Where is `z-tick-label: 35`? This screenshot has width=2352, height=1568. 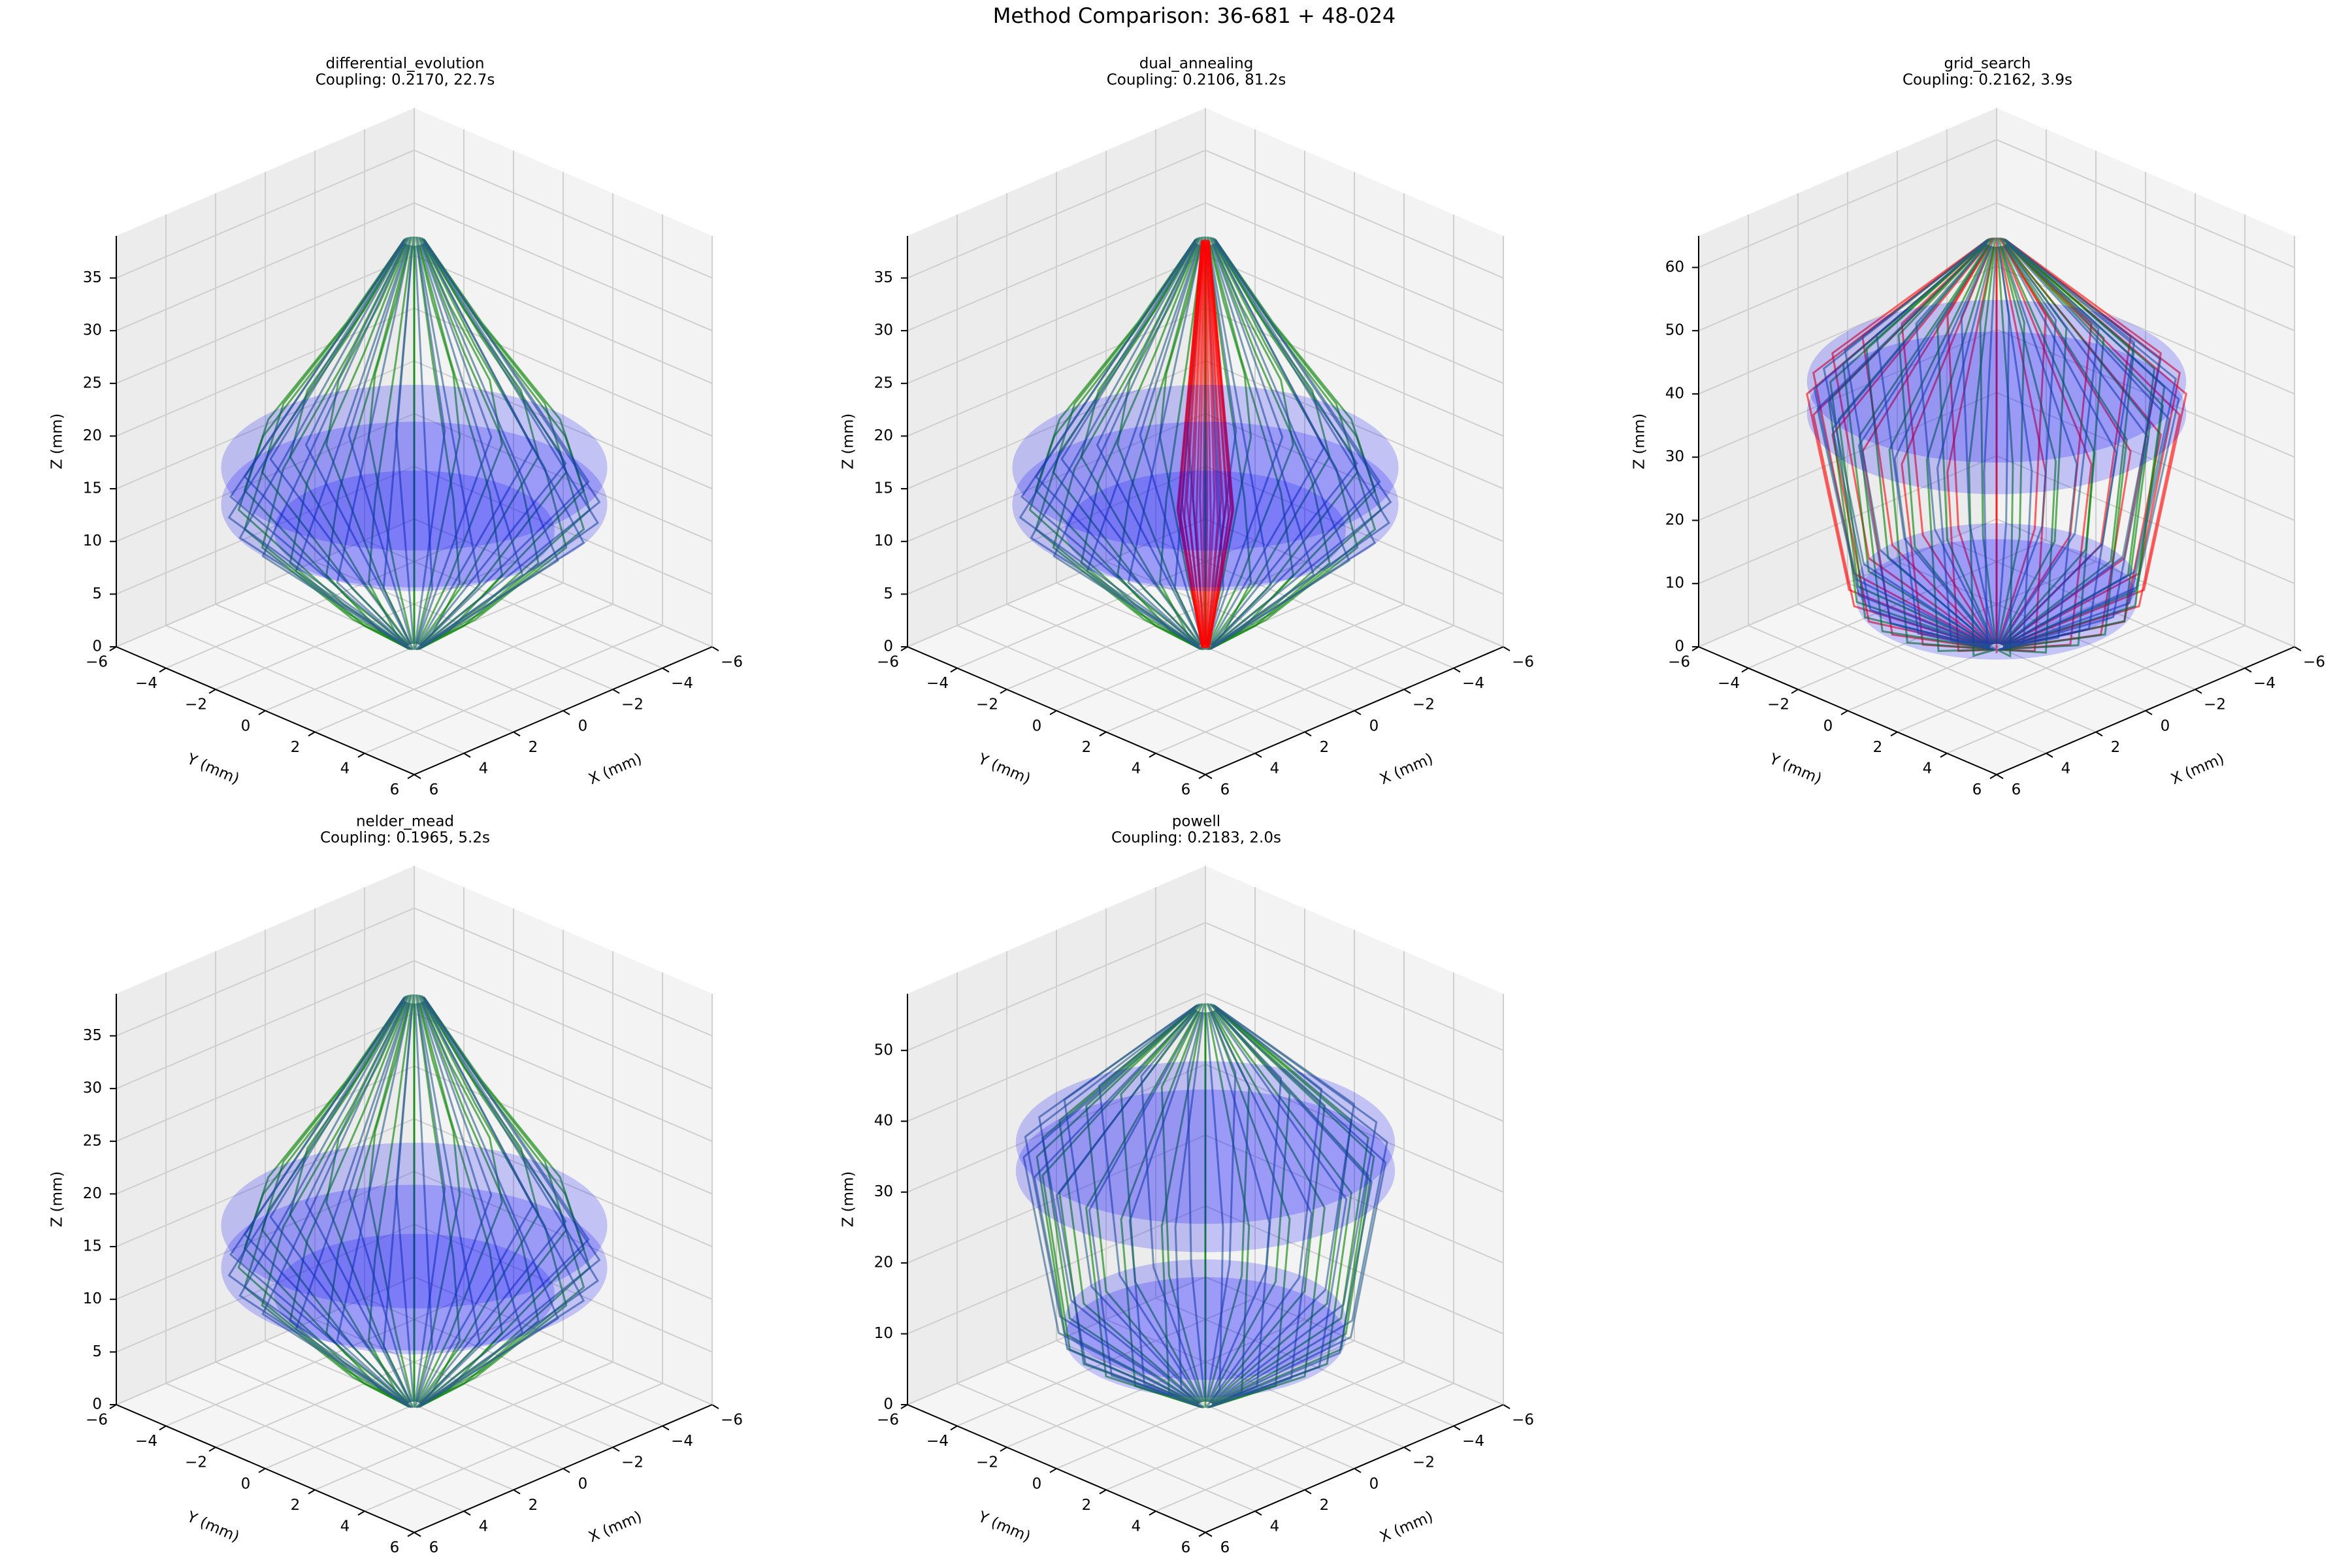
z-tick-label: 35 is located at coordinates (92, 277).